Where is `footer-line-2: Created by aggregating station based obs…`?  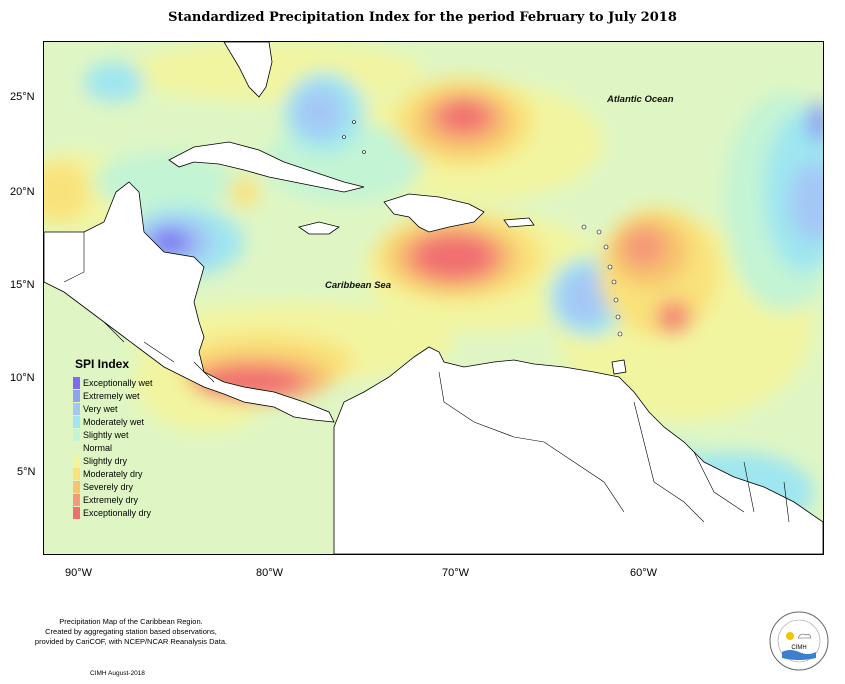
footer-line-2: Created by aggregating station based obs… is located at coordinates (131, 631).